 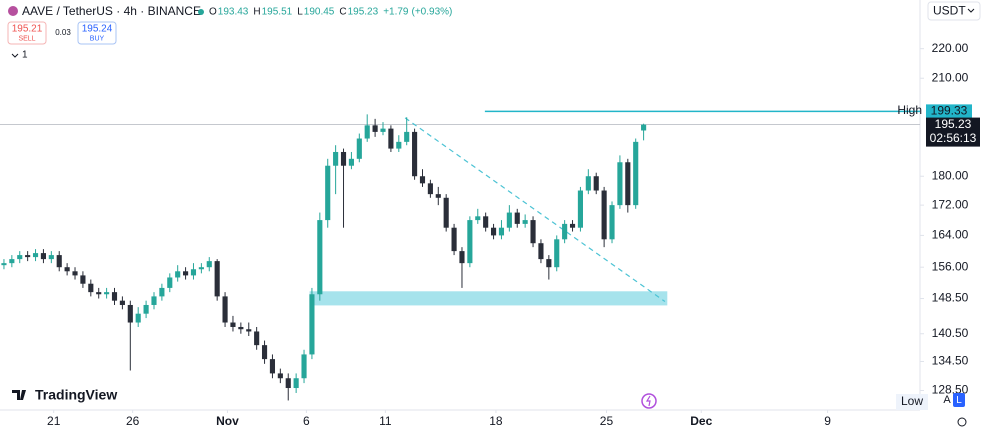 What do you see at coordinates (949, 11) in the screenshot?
I see `currency: USDT` at bounding box center [949, 11].